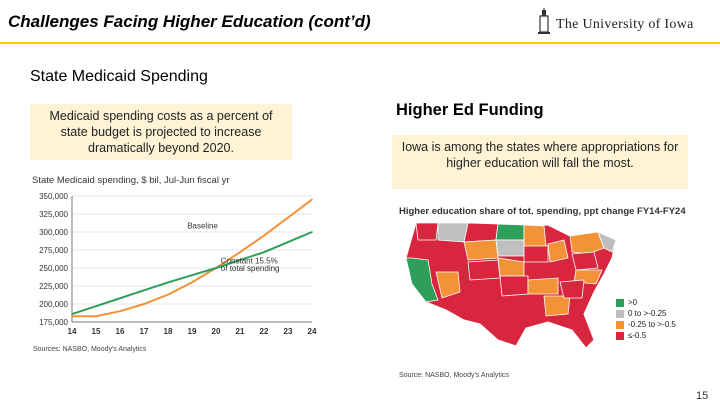 The image size is (720, 405). What do you see at coordinates (646, 302) in the screenshot?
I see `legend-item: >0` at bounding box center [646, 302].